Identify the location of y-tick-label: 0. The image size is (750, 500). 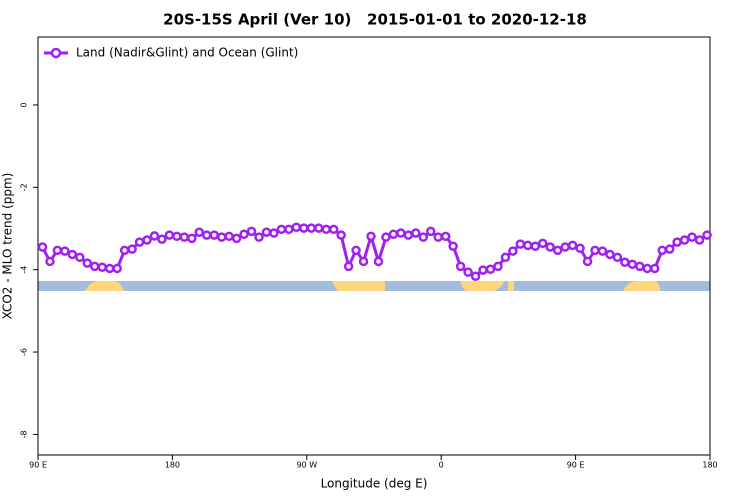
(24, 104).